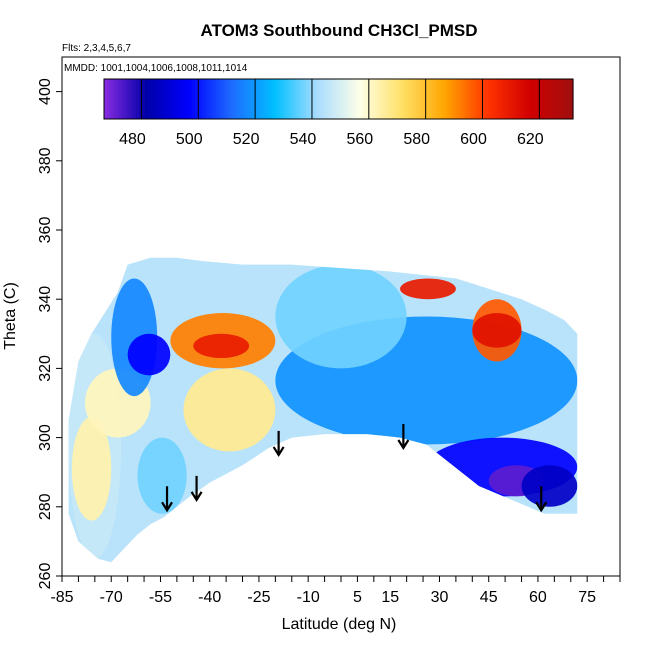 The image size is (650, 650). What do you see at coordinates (390, 597) in the screenshot?
I see `x-tick-label: 15` at bounding box center [390, 597].